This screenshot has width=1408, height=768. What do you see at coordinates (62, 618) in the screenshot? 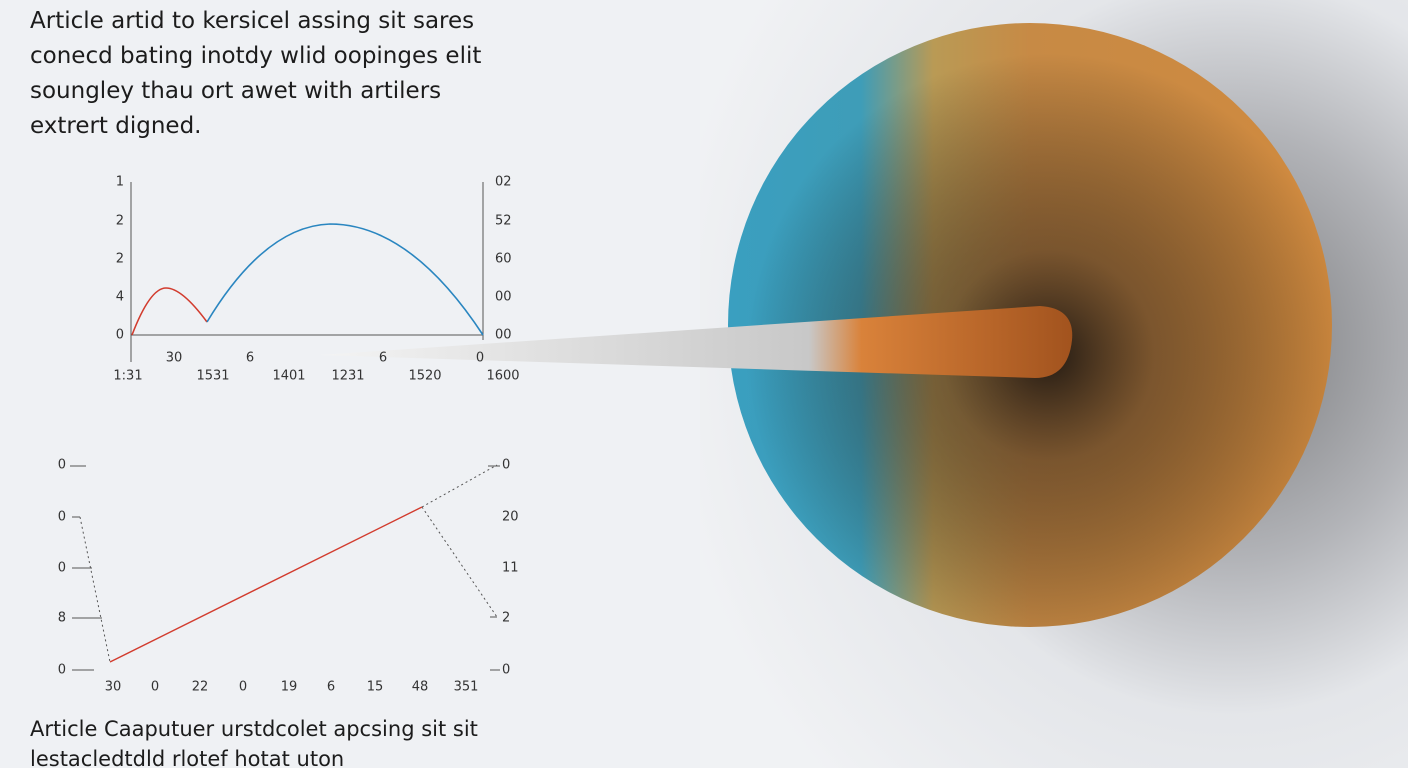
I see `y-tick-label: 8` at bounding box center [62, 618].